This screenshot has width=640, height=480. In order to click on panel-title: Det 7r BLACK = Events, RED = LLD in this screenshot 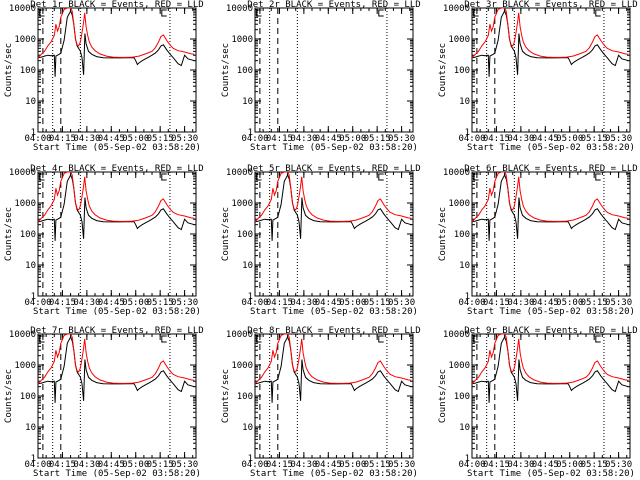, I will do `click(116, 331)`.